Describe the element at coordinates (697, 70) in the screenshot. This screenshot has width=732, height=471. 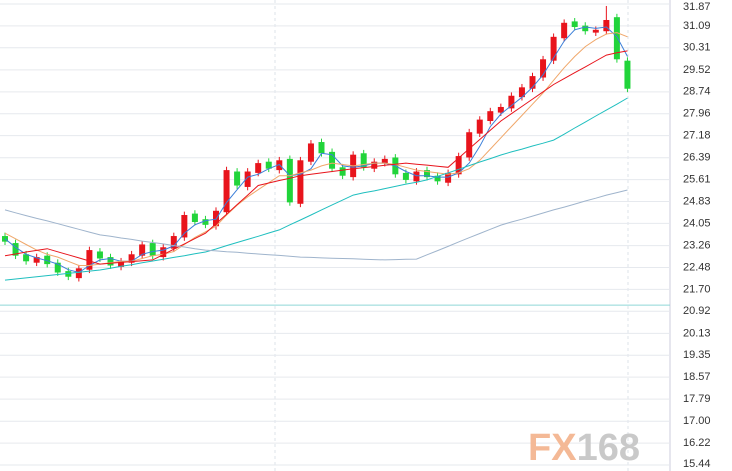
I see `y-tick-label: 29.52` at that location.